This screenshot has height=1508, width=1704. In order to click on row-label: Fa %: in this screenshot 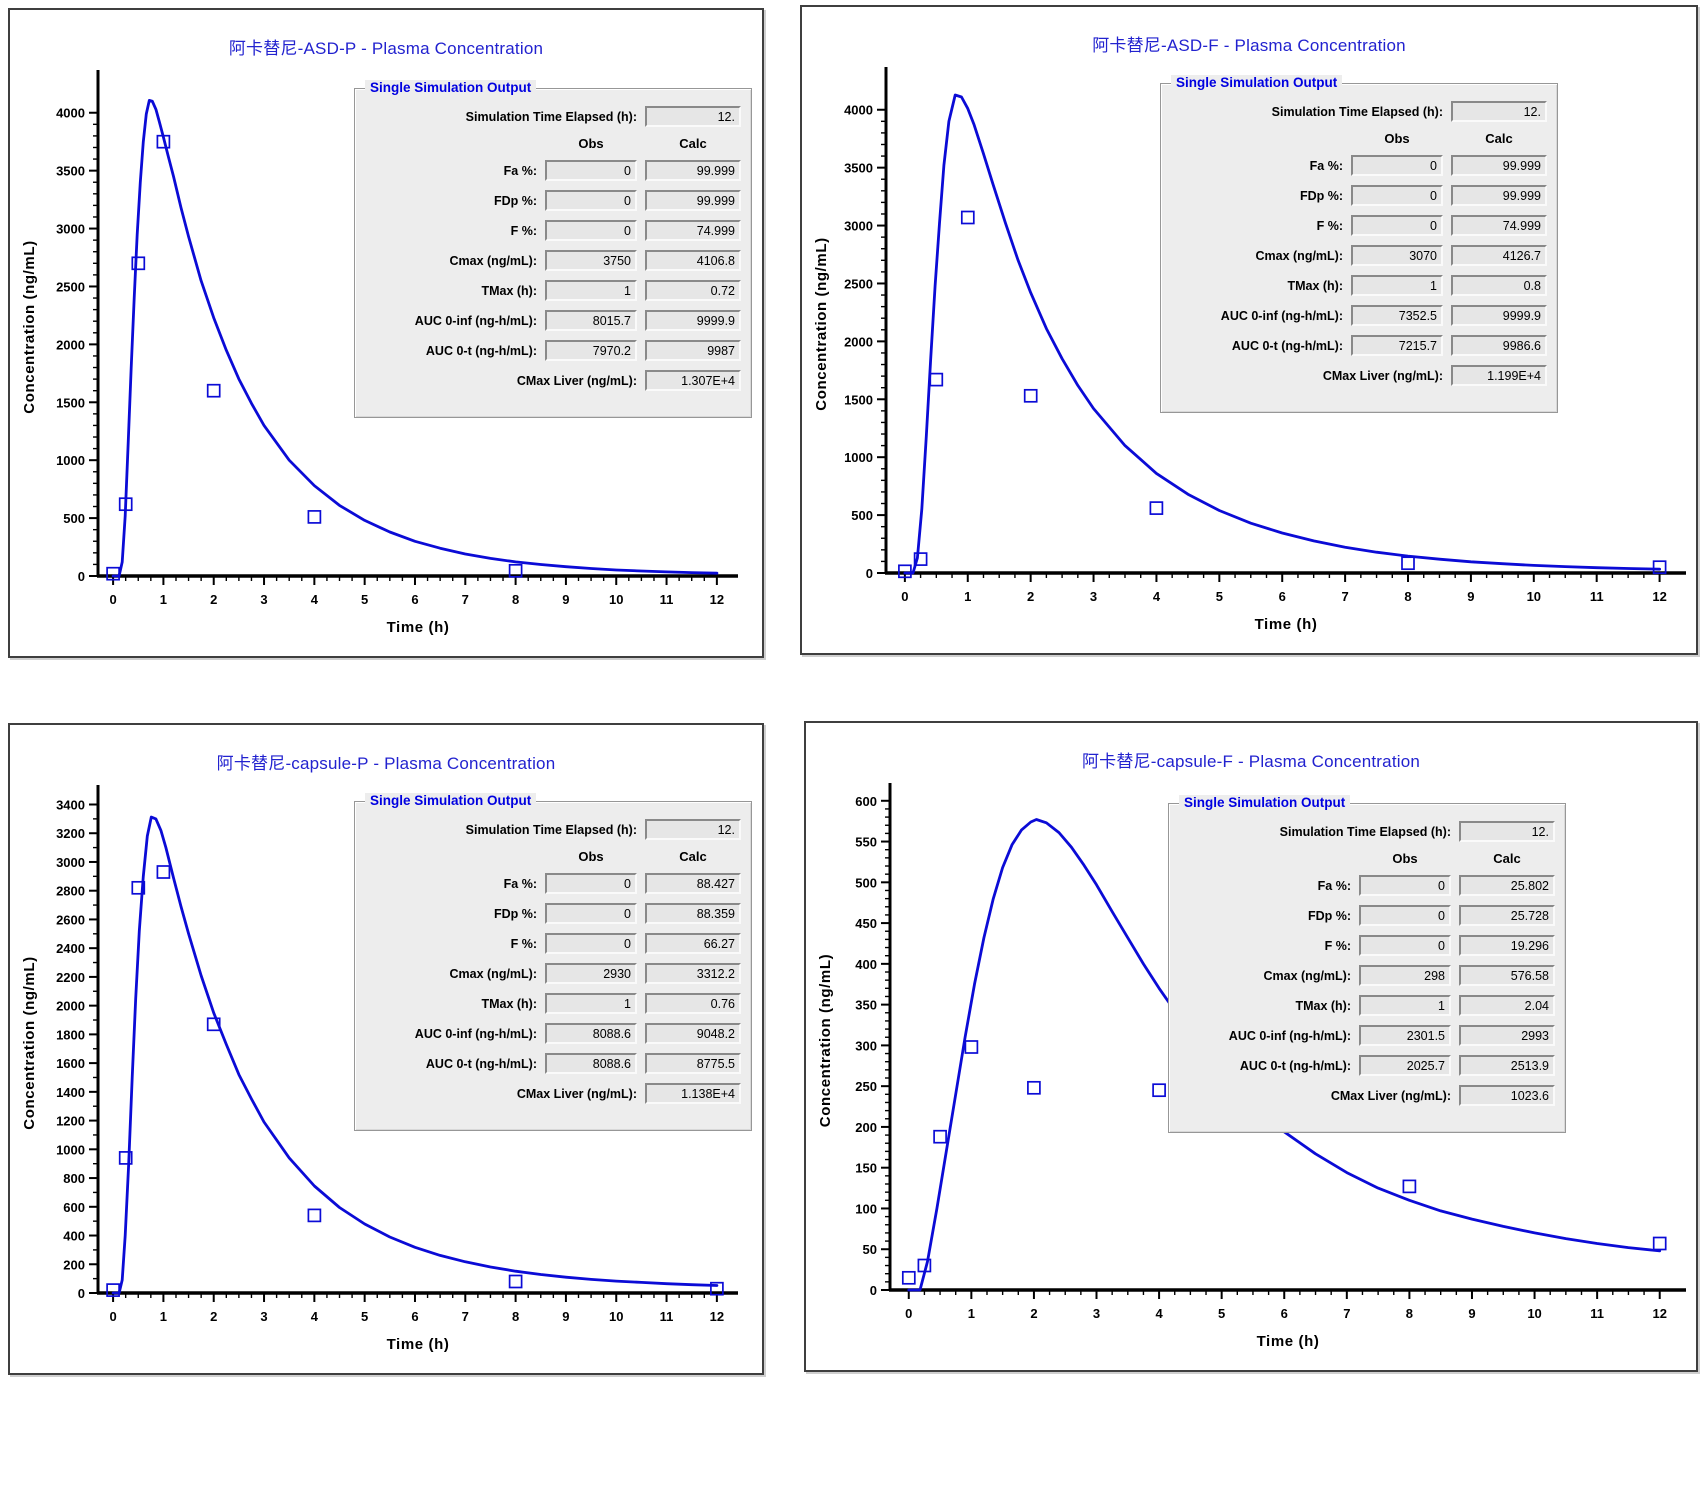, I will do `click(1334, 885)`.